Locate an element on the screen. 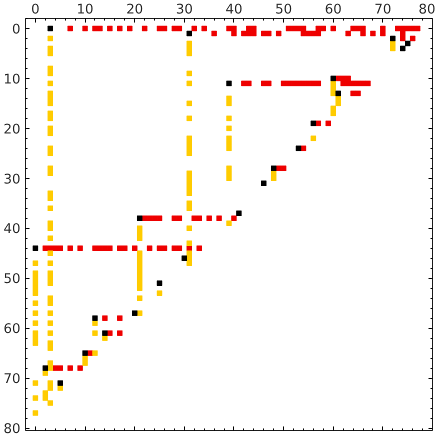  y-tick-label: 70 is located at coordinates (12, 380).